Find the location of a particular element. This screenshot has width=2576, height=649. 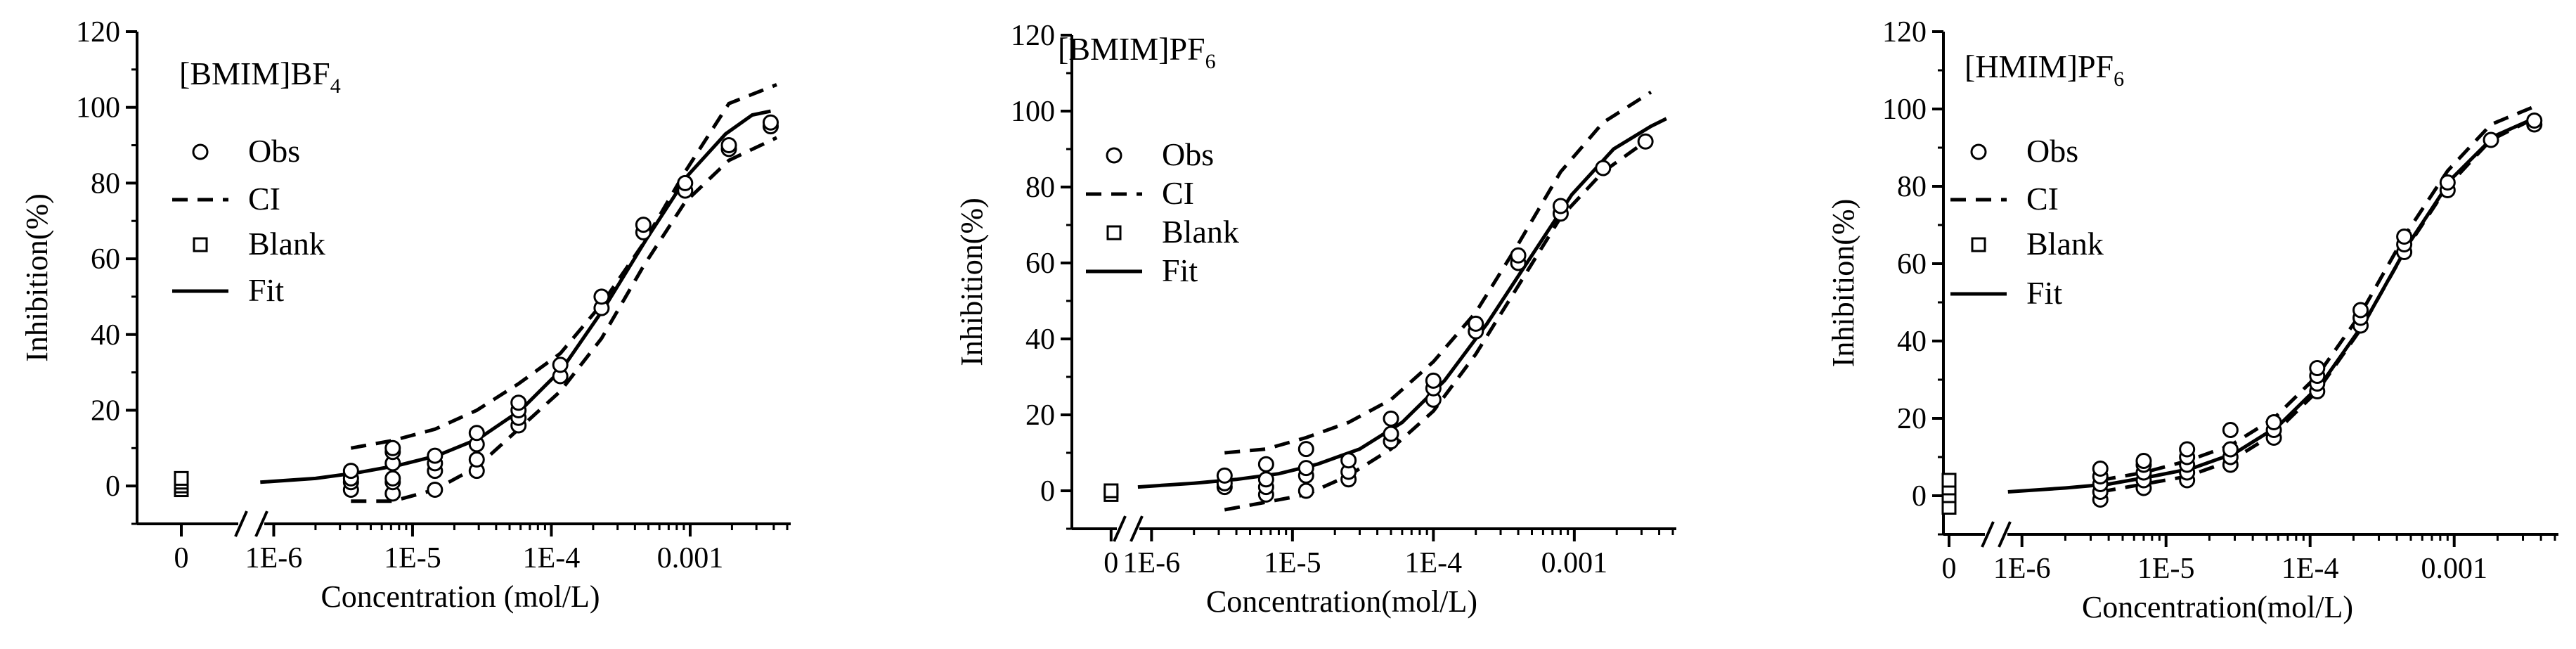

legend-label: Obs is located at coordinates (2052, 151).